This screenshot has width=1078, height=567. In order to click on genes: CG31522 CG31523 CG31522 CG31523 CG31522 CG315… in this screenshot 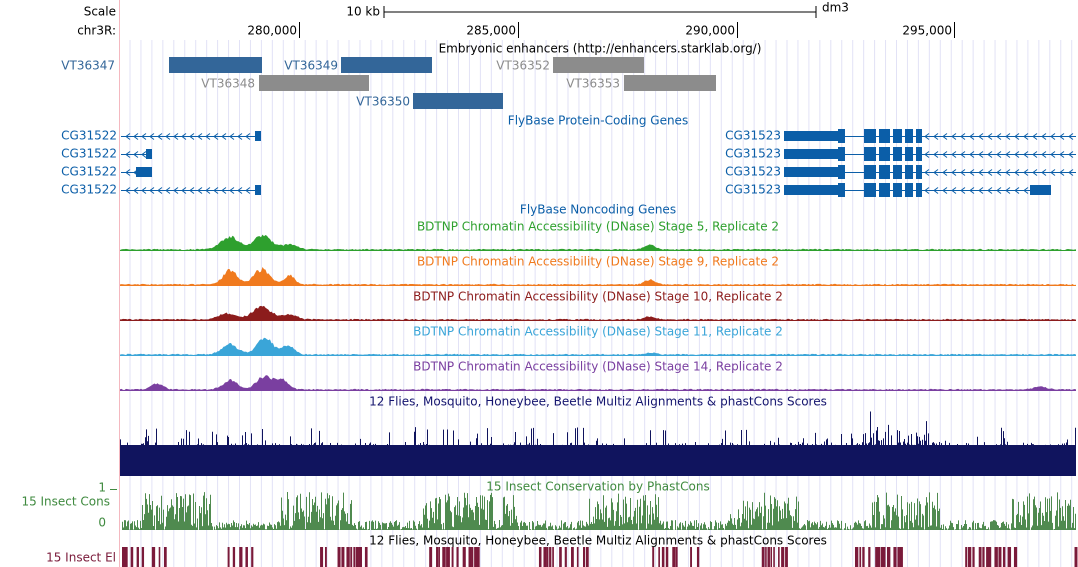, I will do `click(568, 163)`.